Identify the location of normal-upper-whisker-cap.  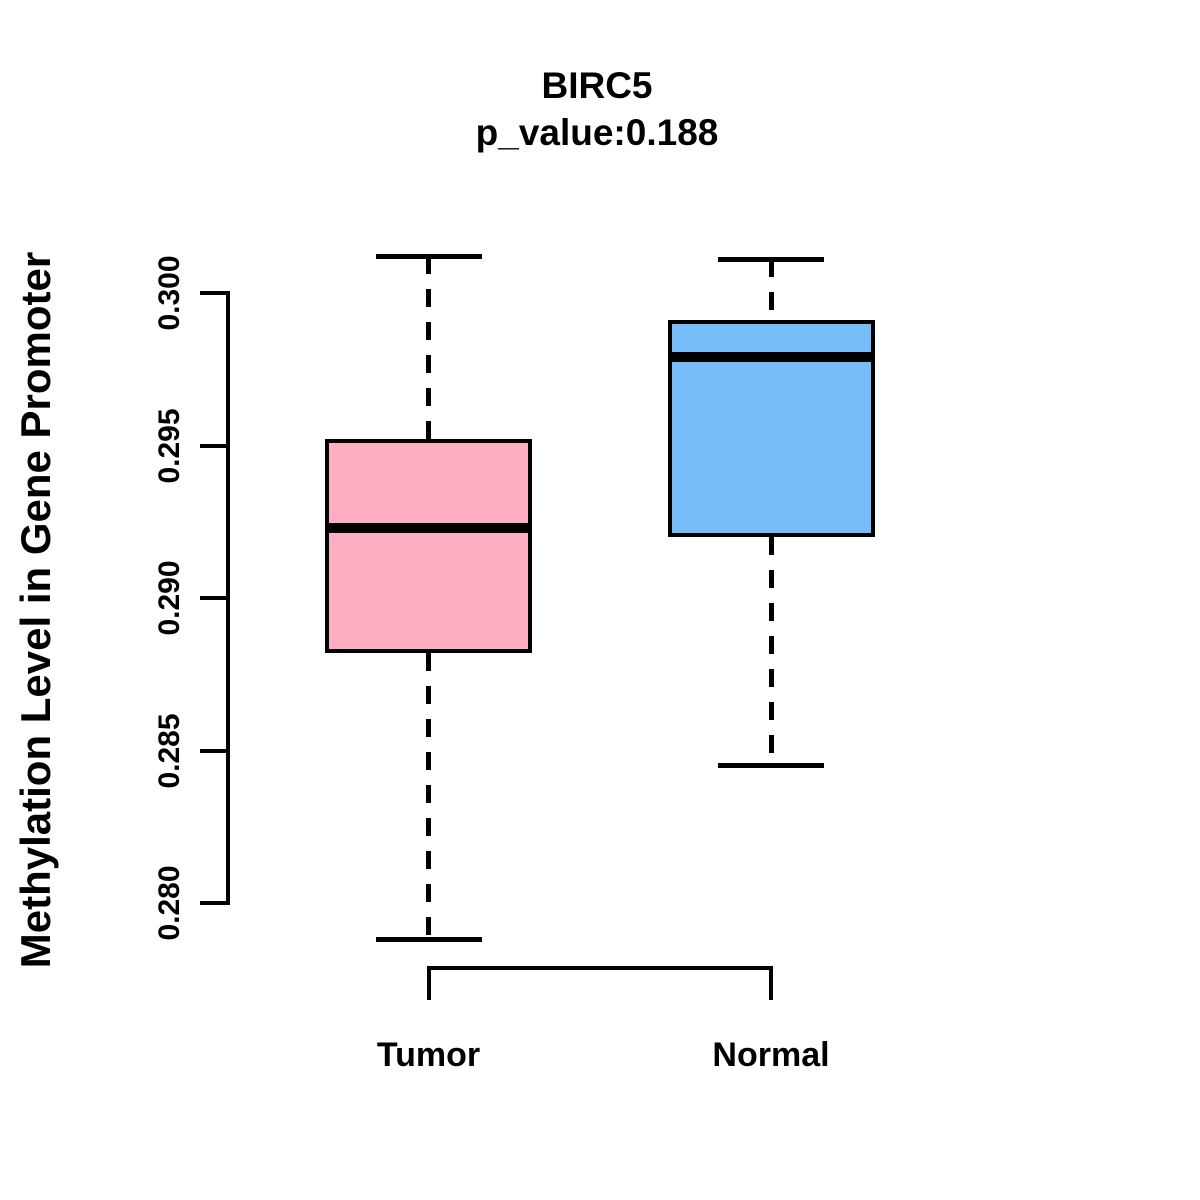
(771, 259).